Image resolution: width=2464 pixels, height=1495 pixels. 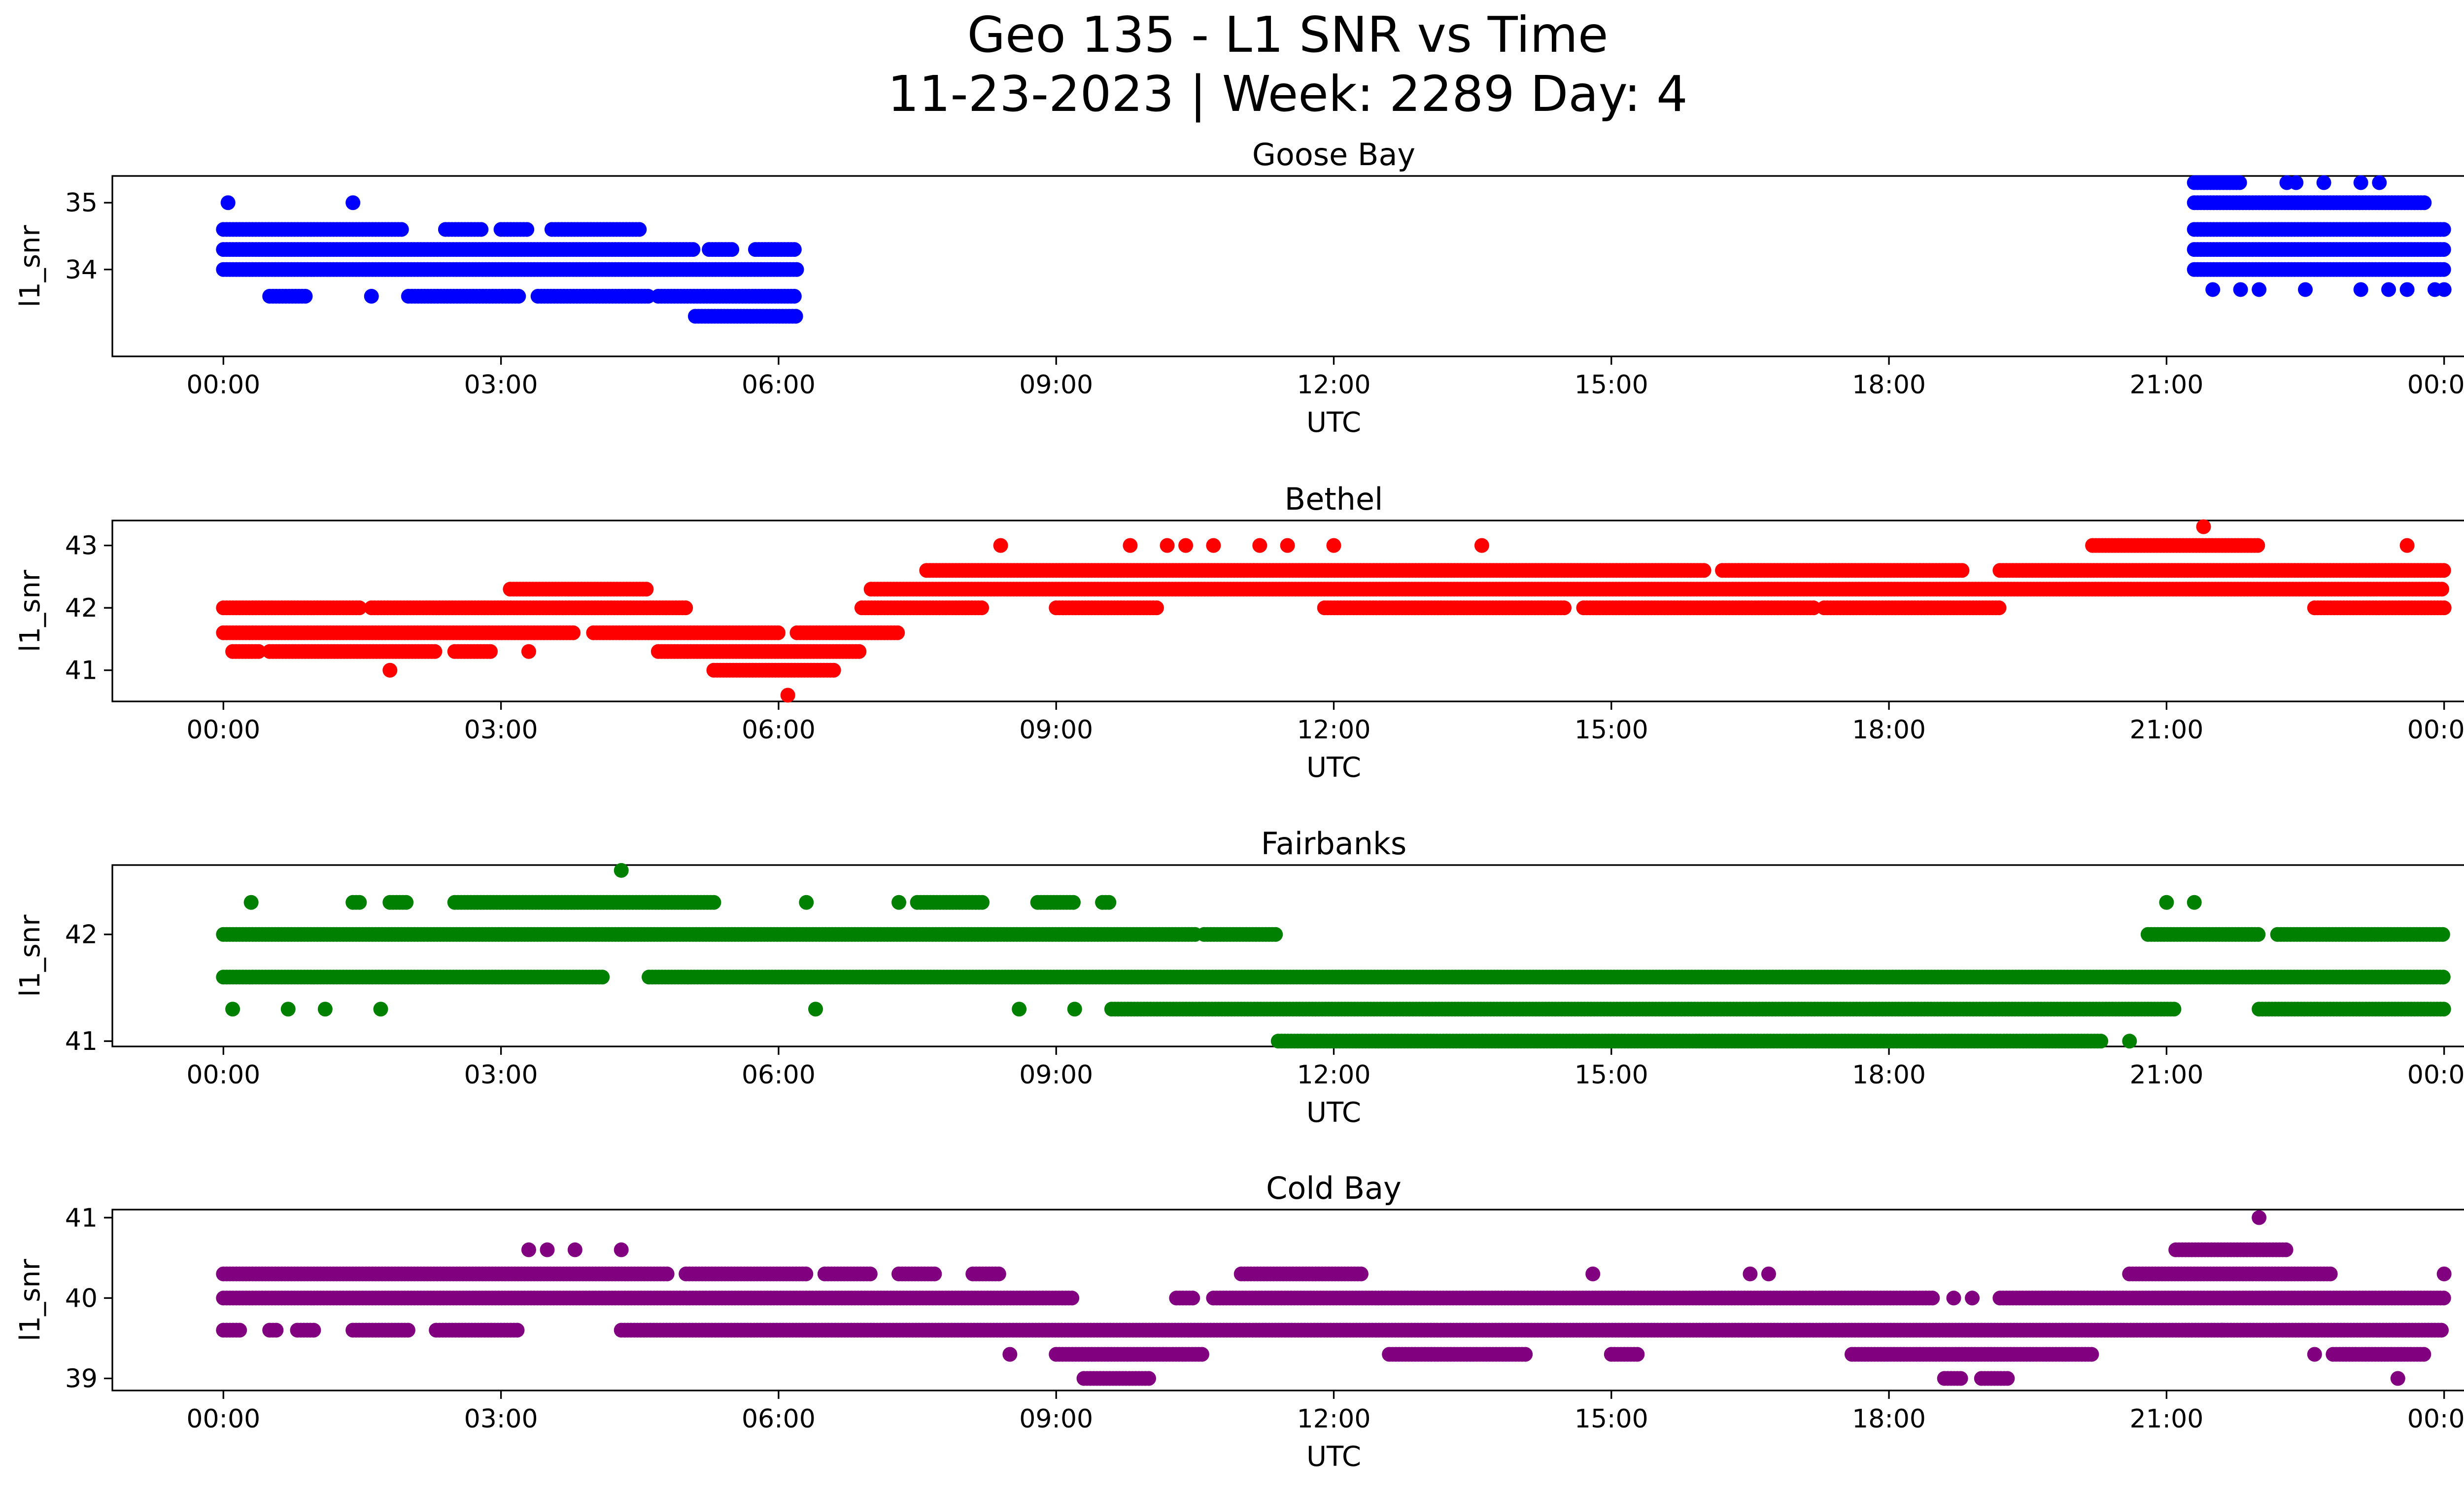 I want to click on panel-title: Goose Bay, so click(x=1333, y=155).